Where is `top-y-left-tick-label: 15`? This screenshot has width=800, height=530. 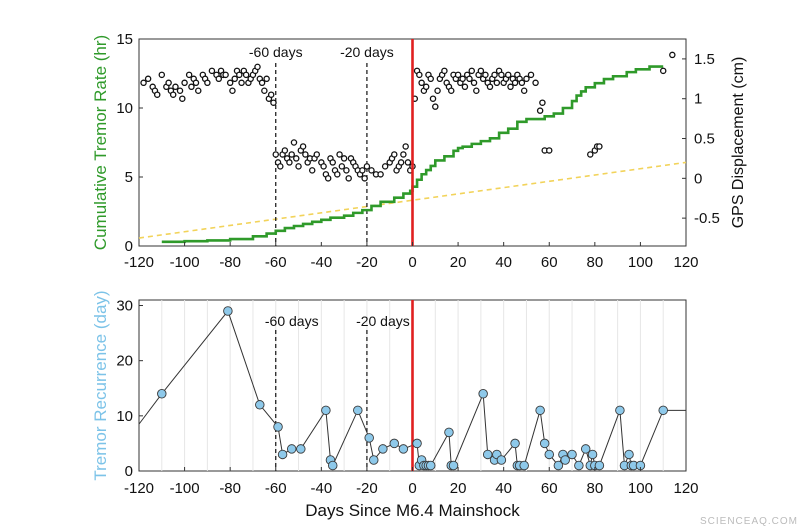 top-y-left-tick-label: 15 is located at coordinates (124, 39).